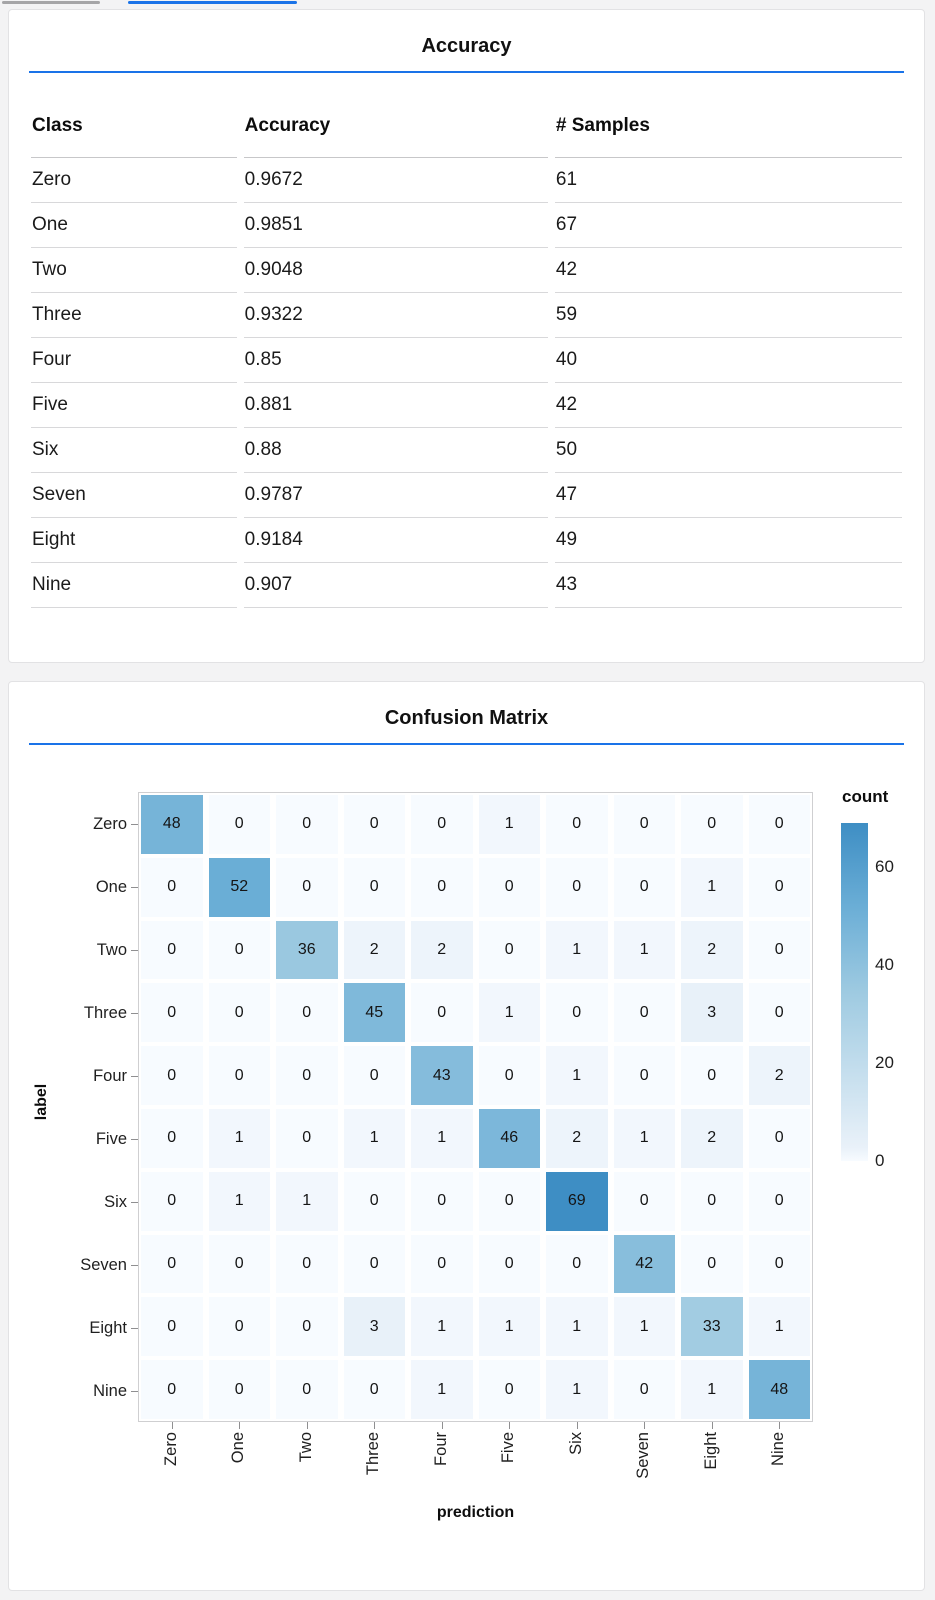 Image resolution: width=935 pixels, height=1600 pixels. What do you see at coordinates (172, 824) in the screenshot?
I see `matrix-cell: 48` at bounding box center [172, 824].